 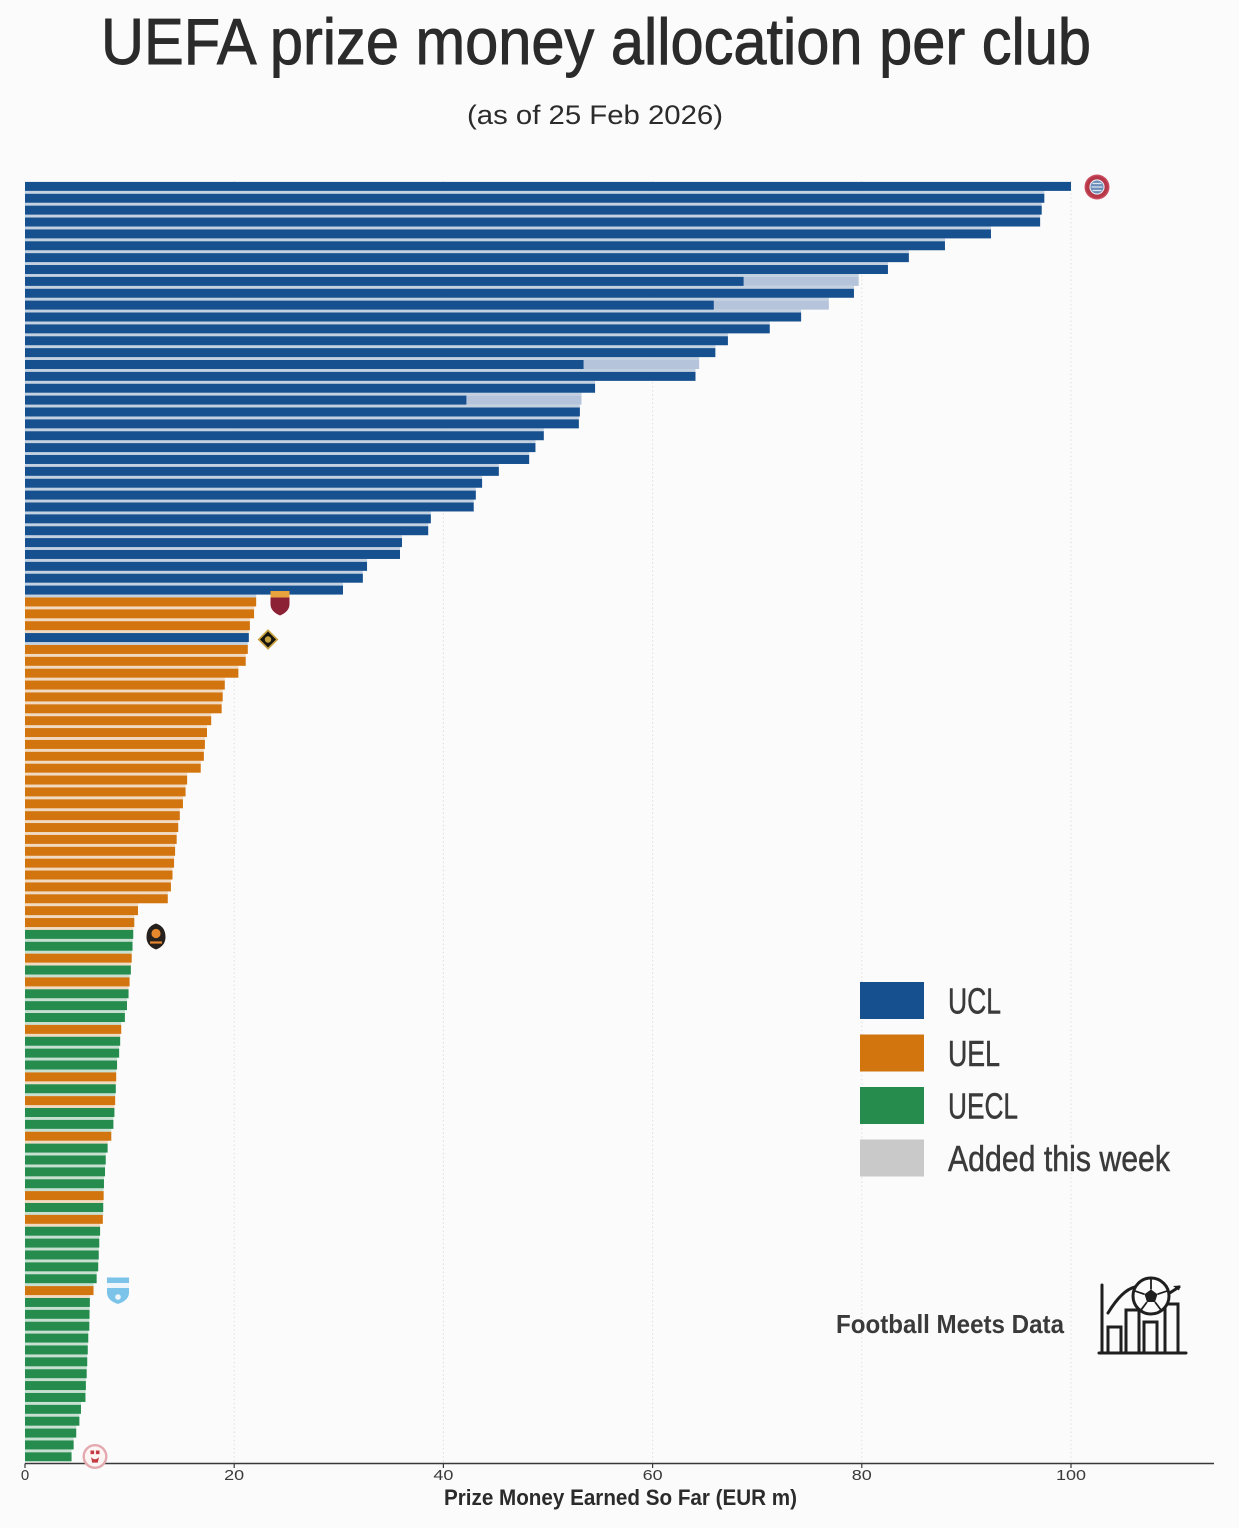 What do you see at coordinates (950, 1324) in the screenshot?
I see `svg-text: Football Meets Data` at bounding box center [950, 1324].